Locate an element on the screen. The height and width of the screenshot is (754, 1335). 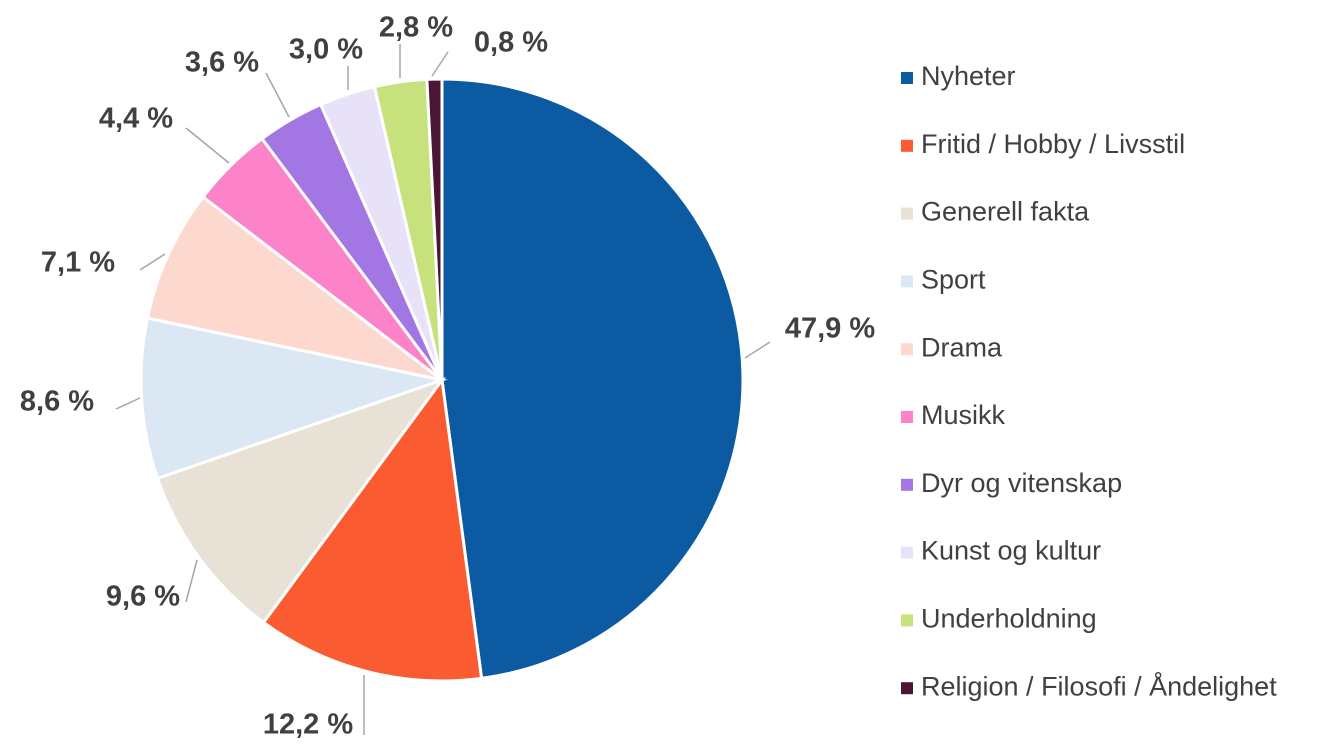
data-label-4: 8,6 % is located at coordinates (57, 402).